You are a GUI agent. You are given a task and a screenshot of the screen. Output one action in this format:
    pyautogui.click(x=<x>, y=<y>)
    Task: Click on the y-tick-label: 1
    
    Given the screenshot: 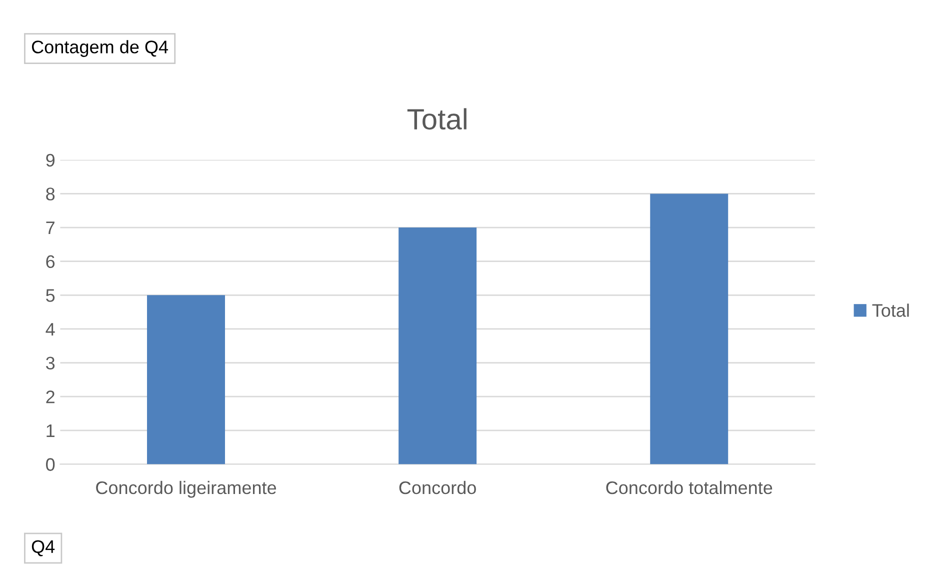 What is the action you would take?
    pyautogui.click(x=50, y=430)
    